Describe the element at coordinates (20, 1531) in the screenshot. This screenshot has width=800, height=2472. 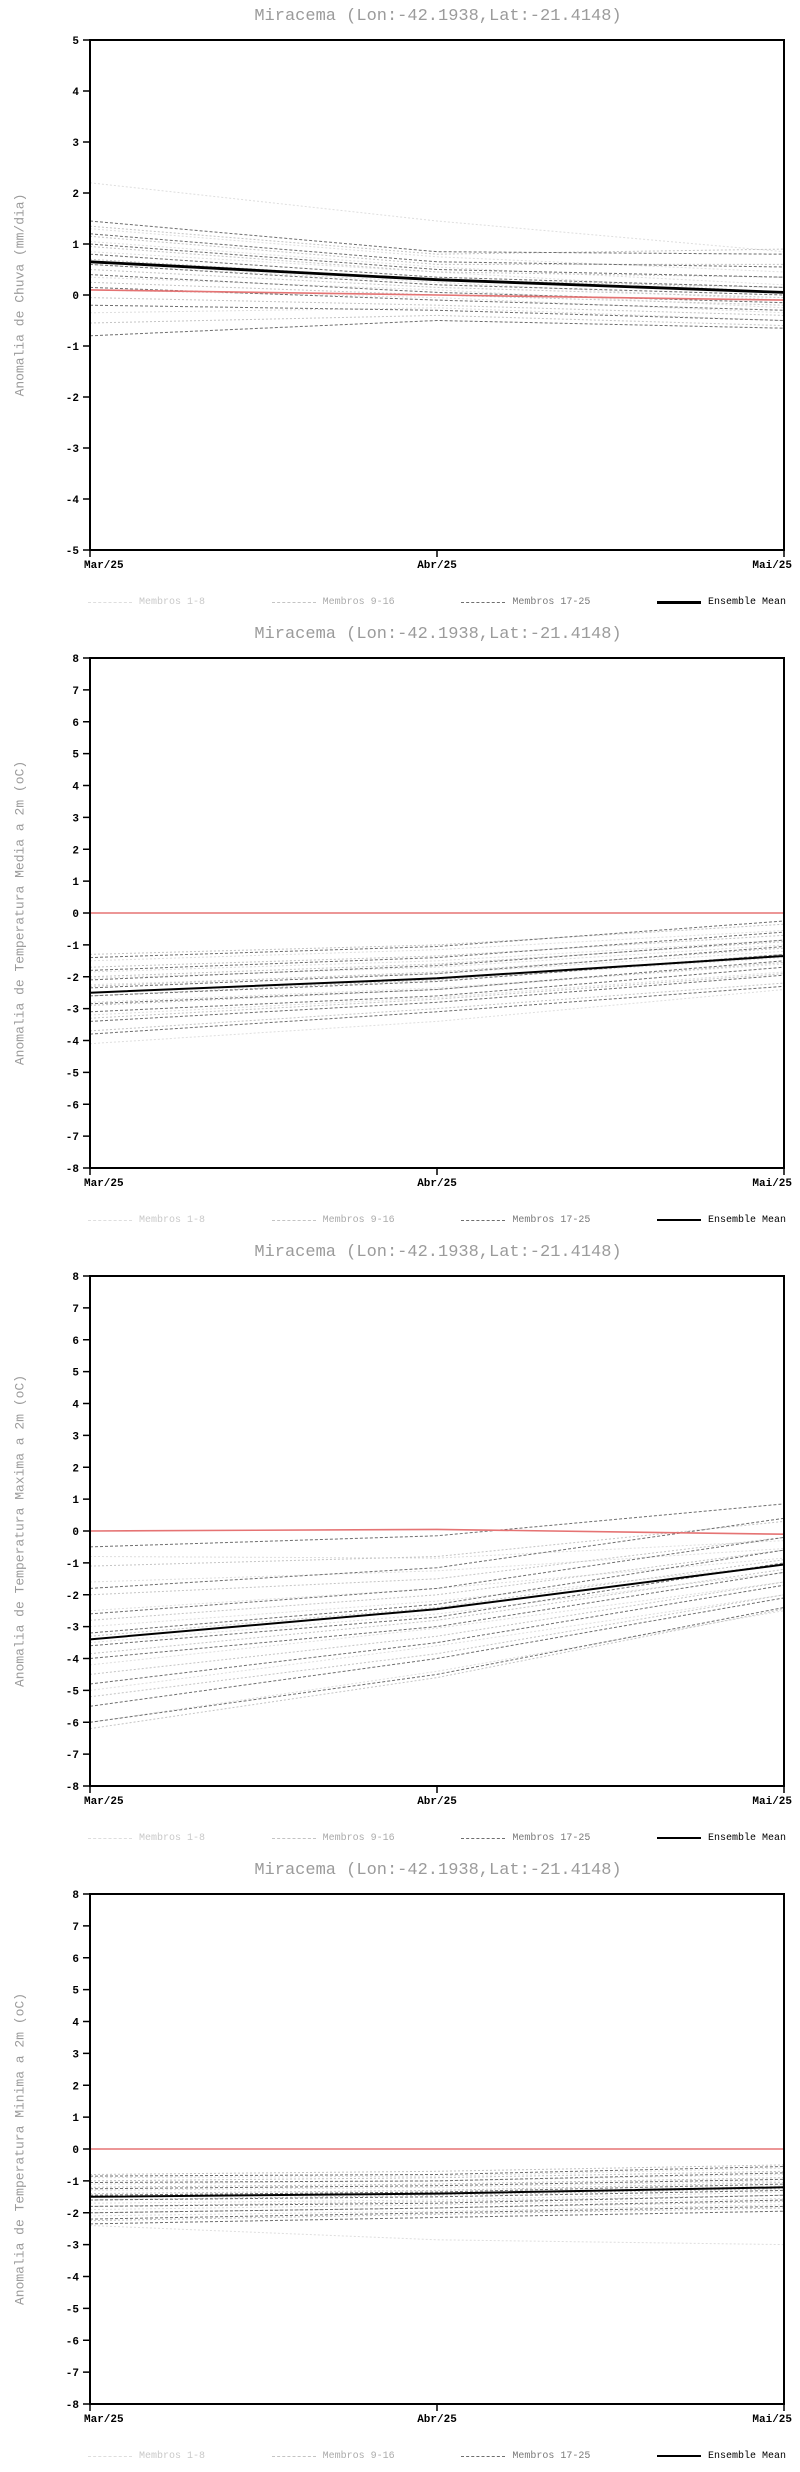
I see `y-axis-label: Anomalia de Temperatura Maxima a 2m (oC)` at that location.